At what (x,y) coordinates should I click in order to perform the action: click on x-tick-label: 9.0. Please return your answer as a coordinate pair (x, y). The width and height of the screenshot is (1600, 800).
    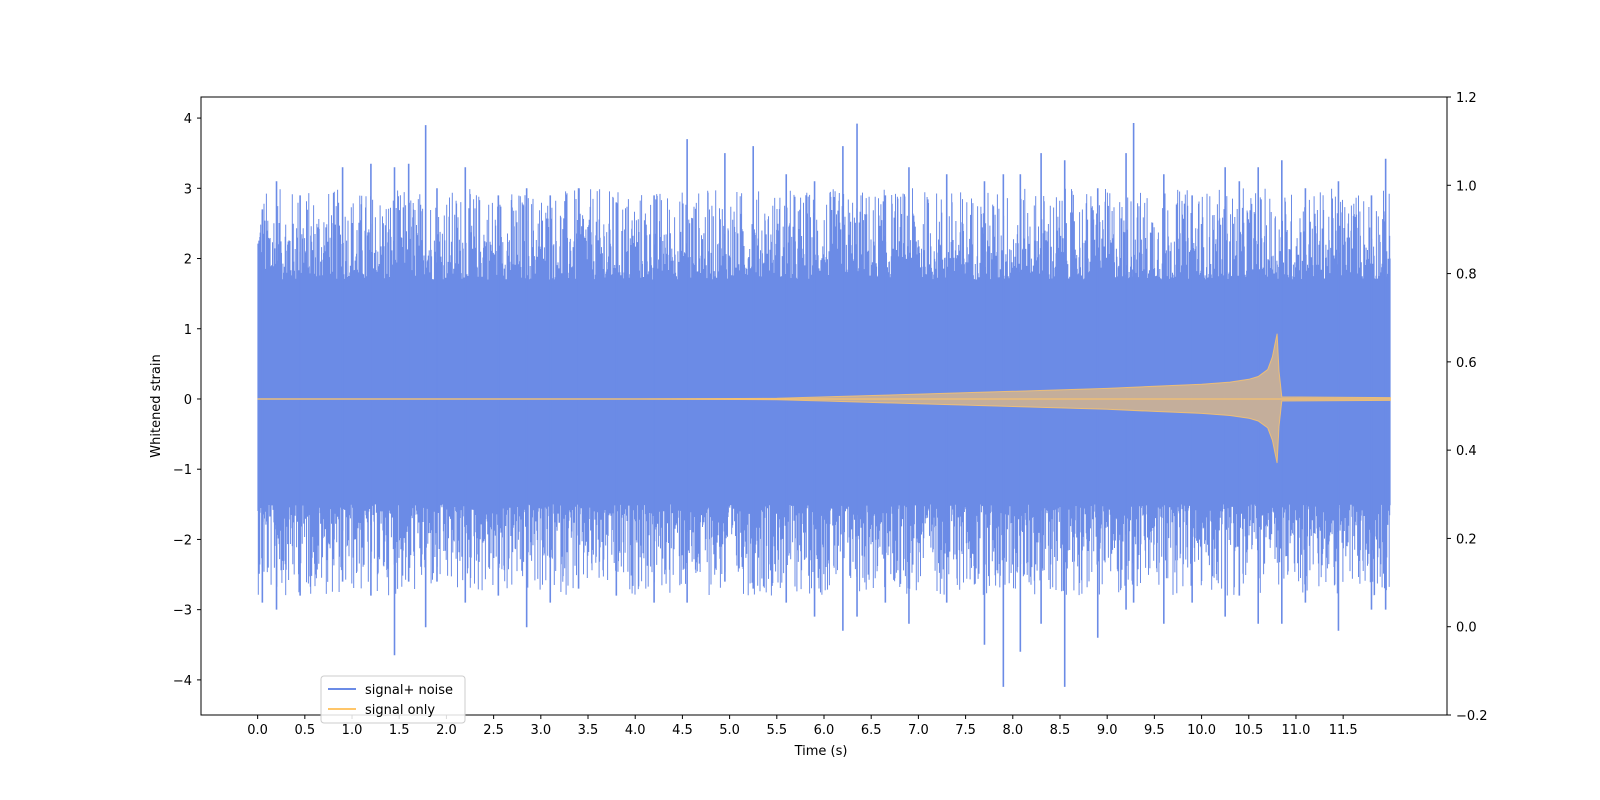
    Looking at the image, I should click on (1107, 730).